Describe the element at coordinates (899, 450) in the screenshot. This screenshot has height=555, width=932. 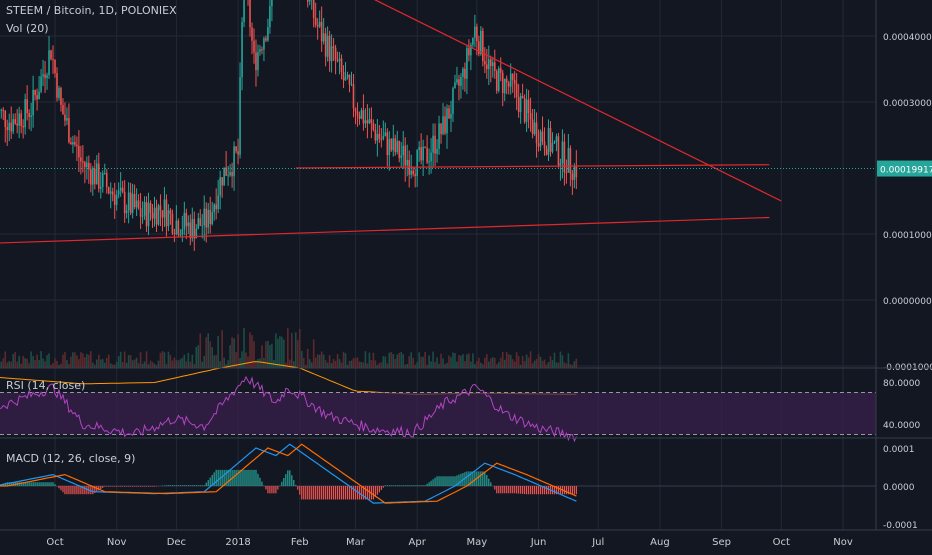
I see `macd-tick-label: 0.0001` at that location.